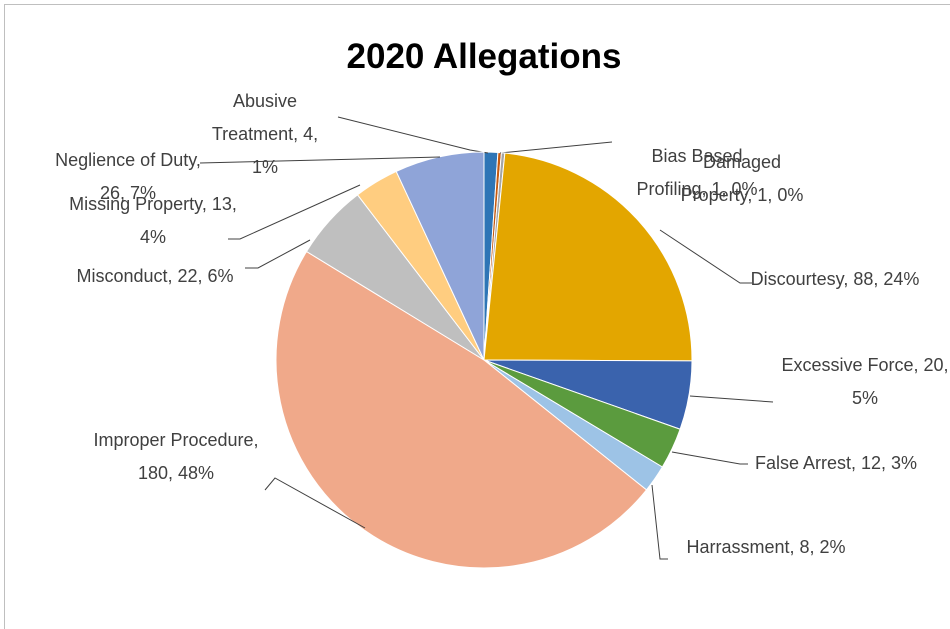  What do you see at coordinates (265, 134) in the screenshot?
I see `data-label: Abusive Treatment, 4, 1%` at bounding box center [265, 134].